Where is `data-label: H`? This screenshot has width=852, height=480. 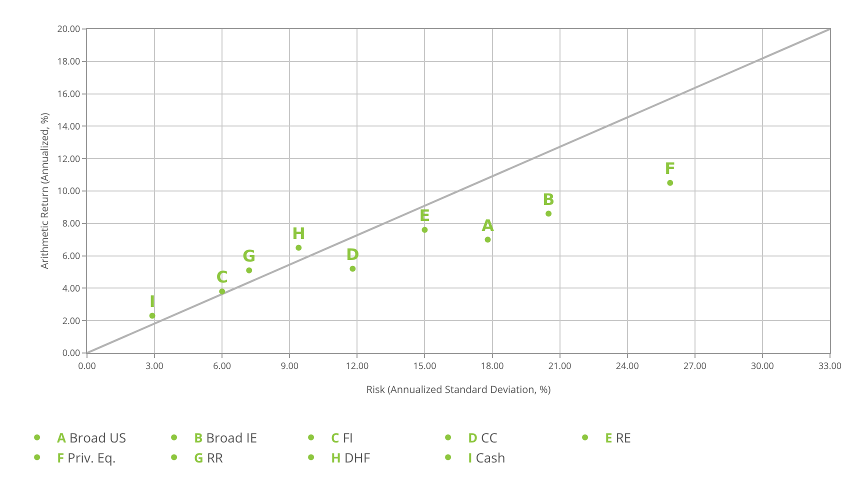
data-label: H is located at coordinates (299, 233).